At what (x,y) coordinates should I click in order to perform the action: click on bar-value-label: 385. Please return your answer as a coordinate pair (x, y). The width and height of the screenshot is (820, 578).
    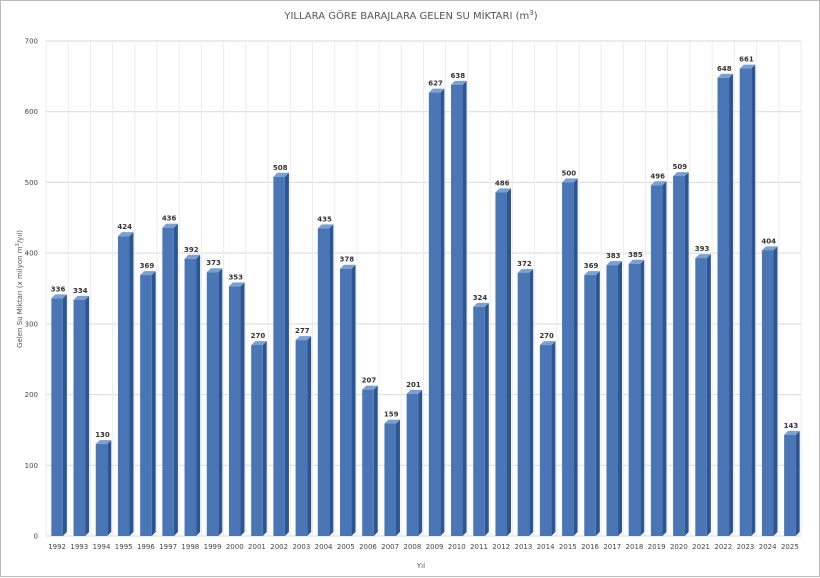
    Looking at the image, I should click on (635, 255).